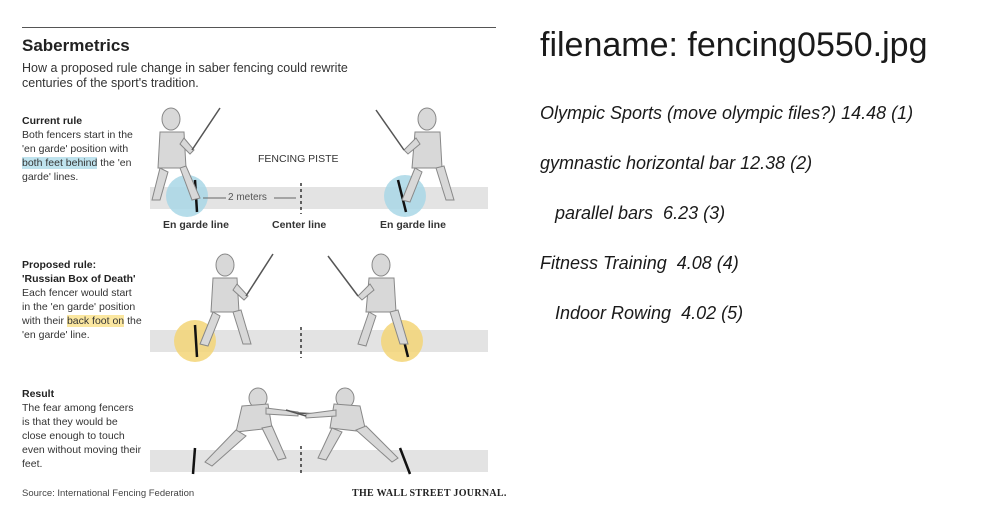 The height and width of the screenshot is (520, 1000). Describe the element at coordinates (676, 163) in the screenshot. I see `prediction-2: gymnastic horizontal bar 12.38 (2)` at that location.